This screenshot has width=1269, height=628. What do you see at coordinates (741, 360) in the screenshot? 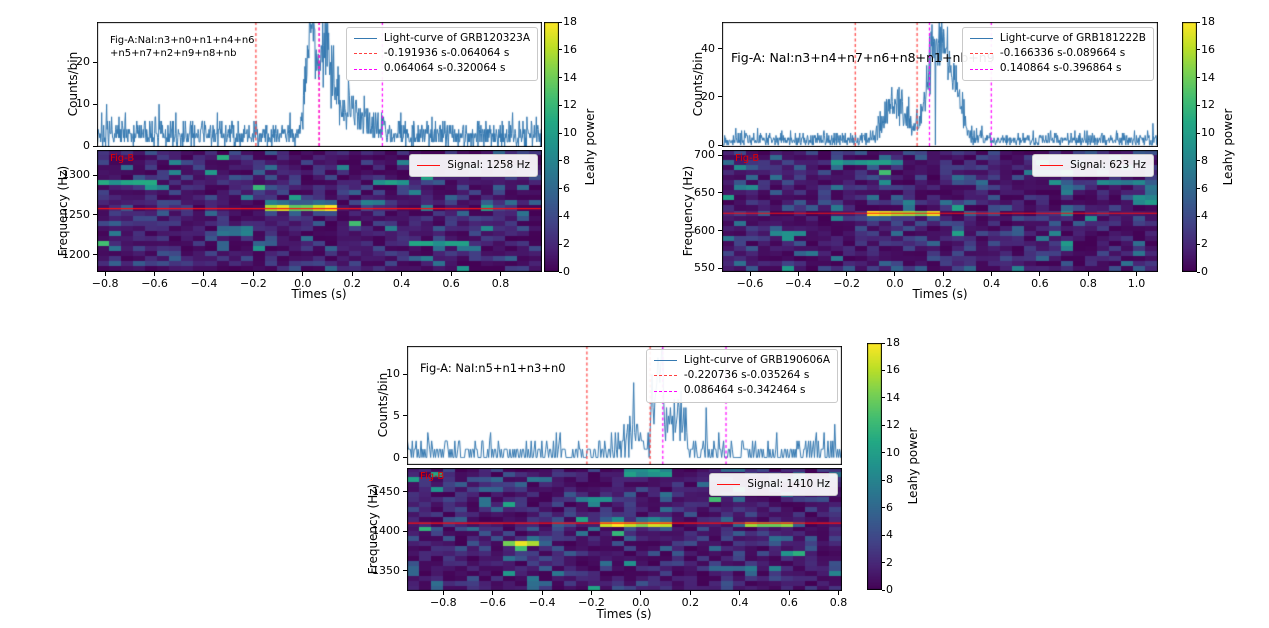
I see `legend-item: Light-curve of GRB190606A` at bounding box center [741, 360].